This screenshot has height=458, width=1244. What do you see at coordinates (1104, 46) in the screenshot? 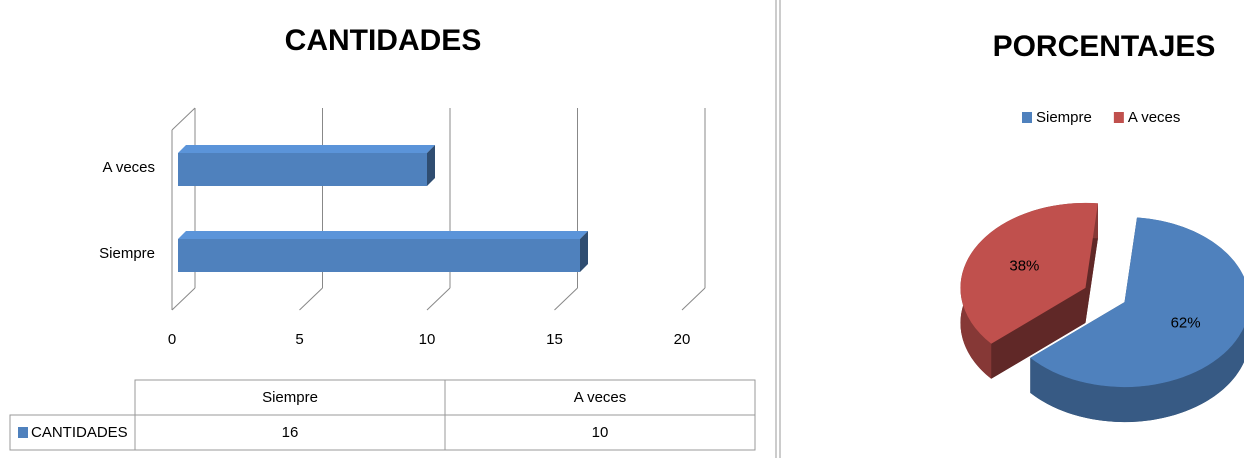
I see `chart-title: PORCENTAJES` at bounding box center [1104, 46].